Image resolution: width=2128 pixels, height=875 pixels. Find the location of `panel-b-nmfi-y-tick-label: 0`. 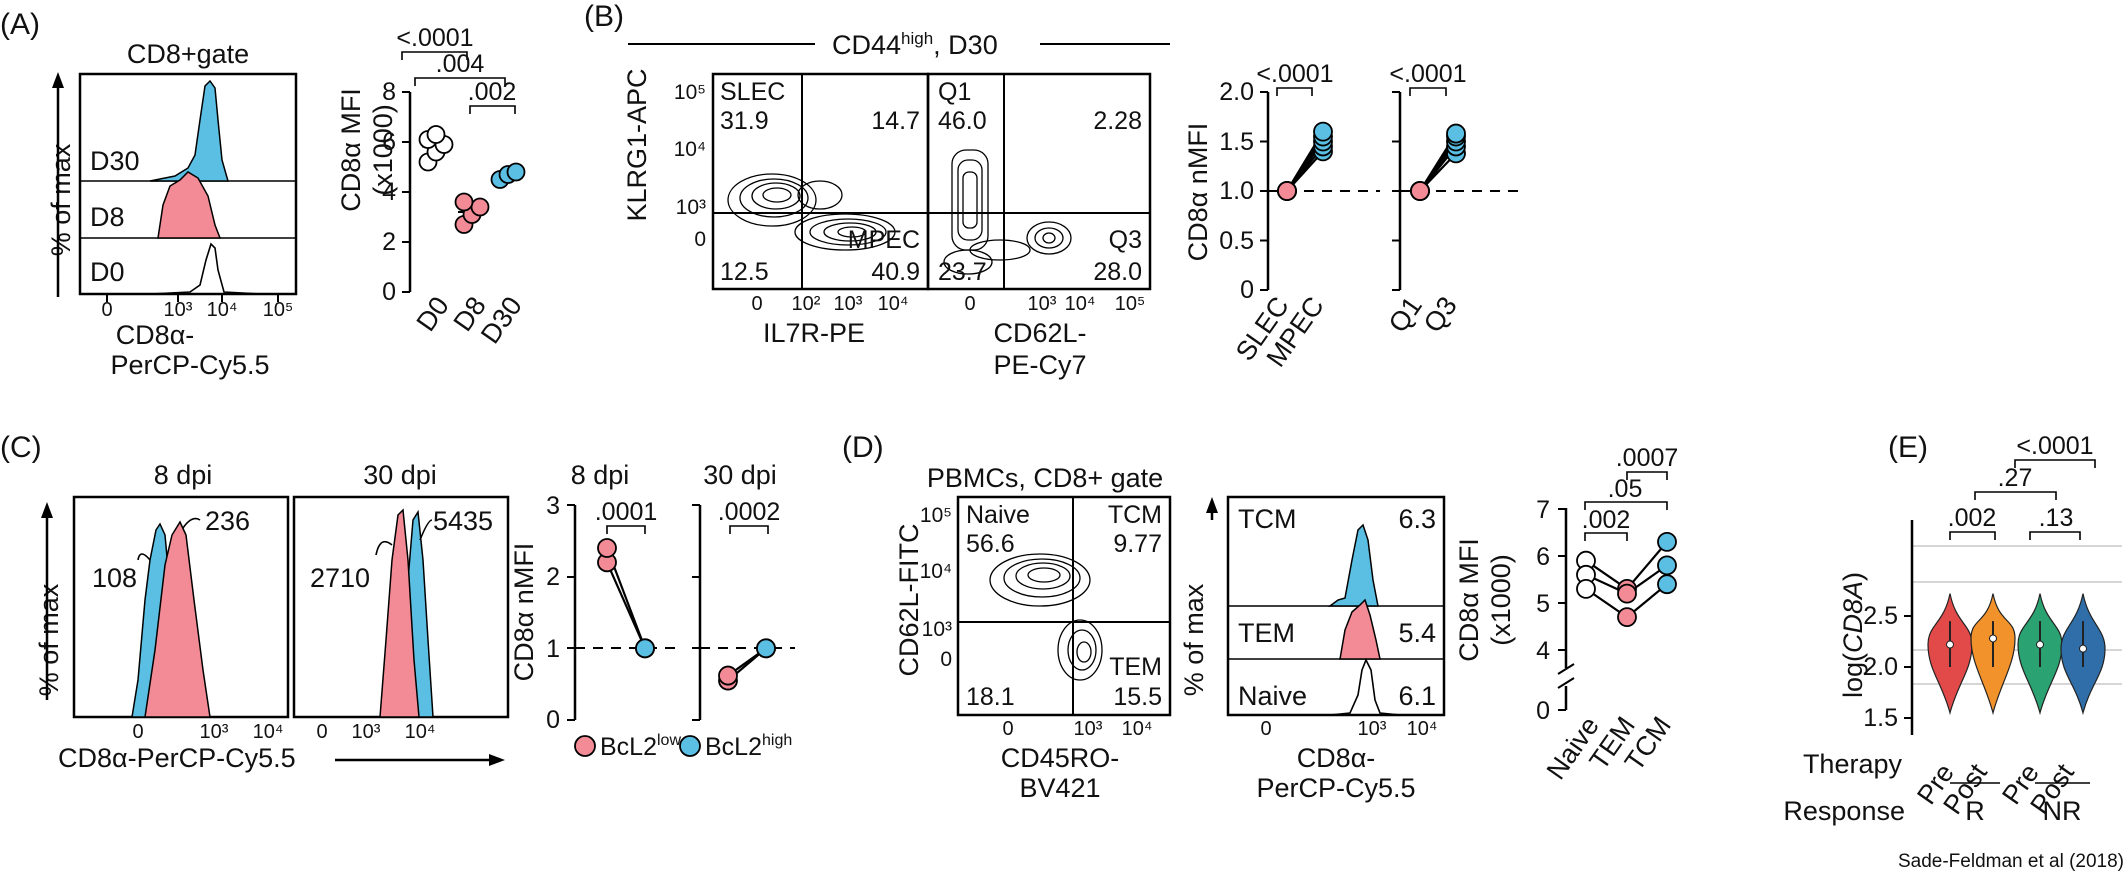

panel-b-nmfi-y-tick-label: 0 is located at coordinates (1247, 290).